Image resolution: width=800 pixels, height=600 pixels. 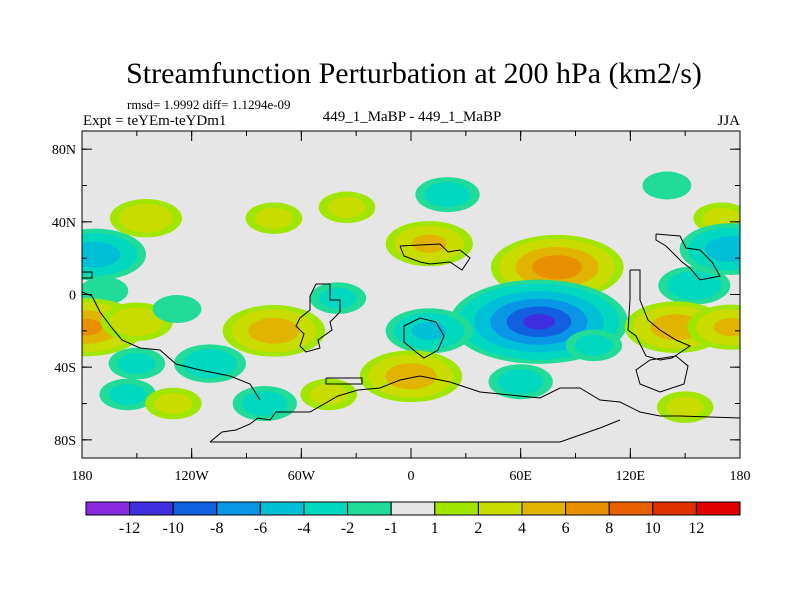 What do you see at coordinates (728, 121) in the screenshot?
I see `season-label: JJA` at bounding box center [728, 121].